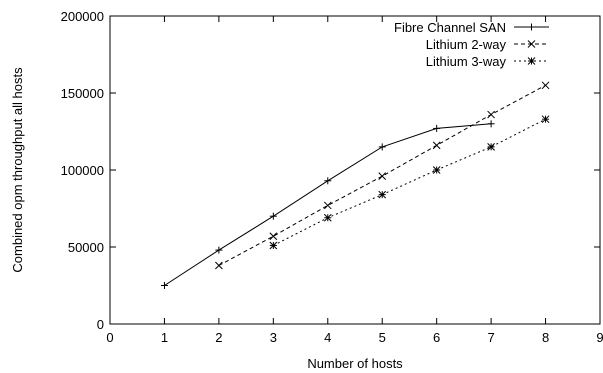  I want to click on legend-item: Lithium 3-way, so click(487, 61).